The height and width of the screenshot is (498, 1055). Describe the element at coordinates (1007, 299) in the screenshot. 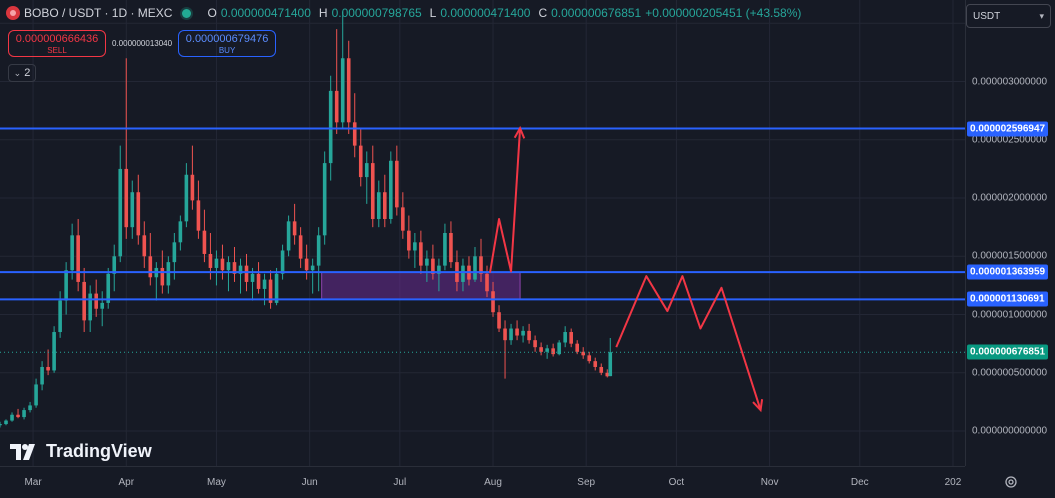

I see `line-price-tag: 0.000001130691` at that location.